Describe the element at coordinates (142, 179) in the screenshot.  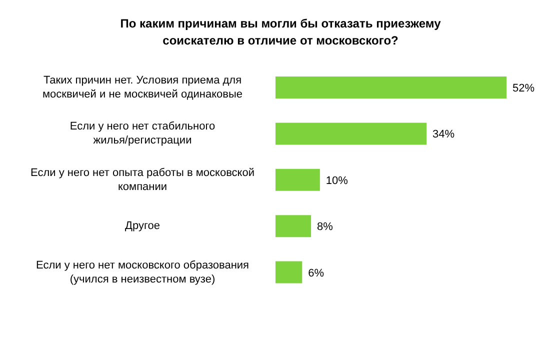
I see `y-tick-label: Если у него нет опыта работы в московской компании` at that location.